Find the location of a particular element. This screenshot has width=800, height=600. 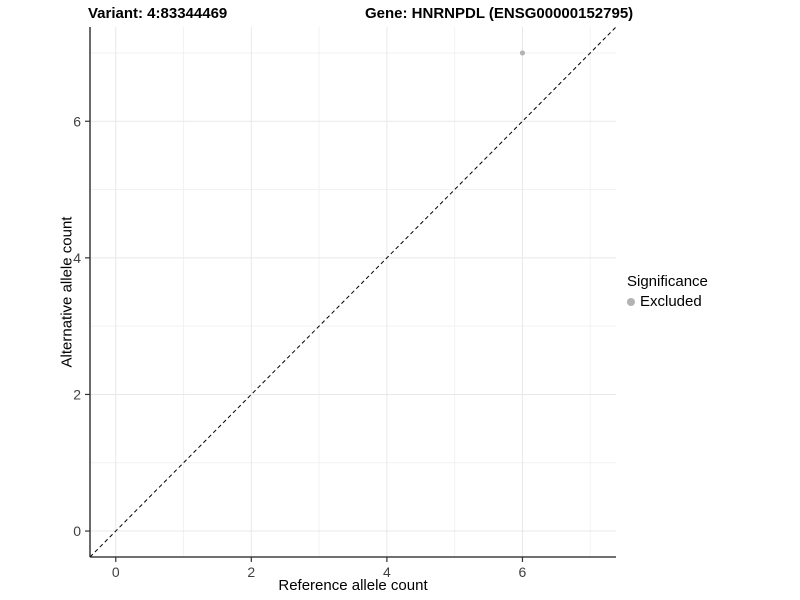

x-tick-label: 2 is located at coordinates (251, 572).